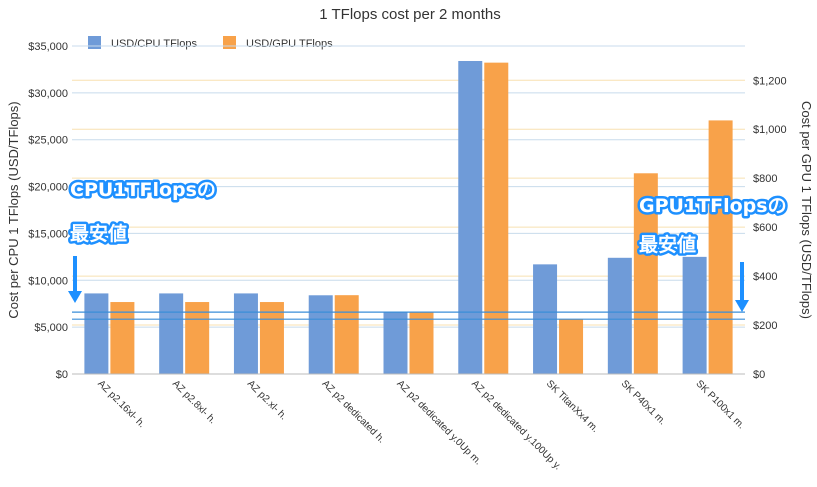 Image resolution: width=817 pixels, height=487 pixels. What do you see at coordinates (210, 43) in the screenshot?
I see `legend: USD/CPU TFlops USD/GPU TFlops` at bounding box center [210, 43].